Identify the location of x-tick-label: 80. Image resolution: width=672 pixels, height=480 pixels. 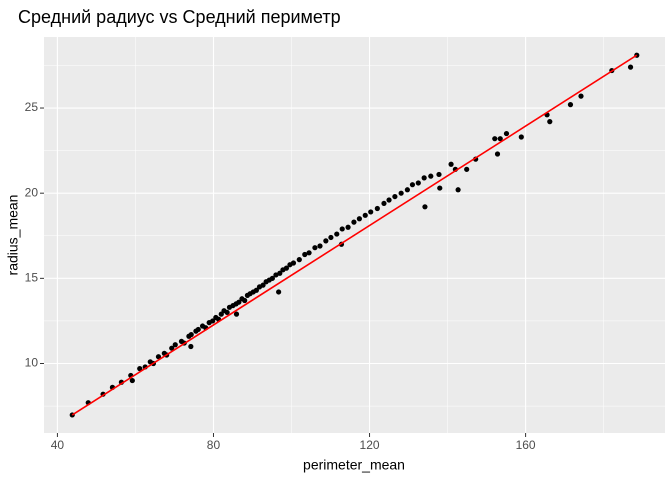
(214, 445).